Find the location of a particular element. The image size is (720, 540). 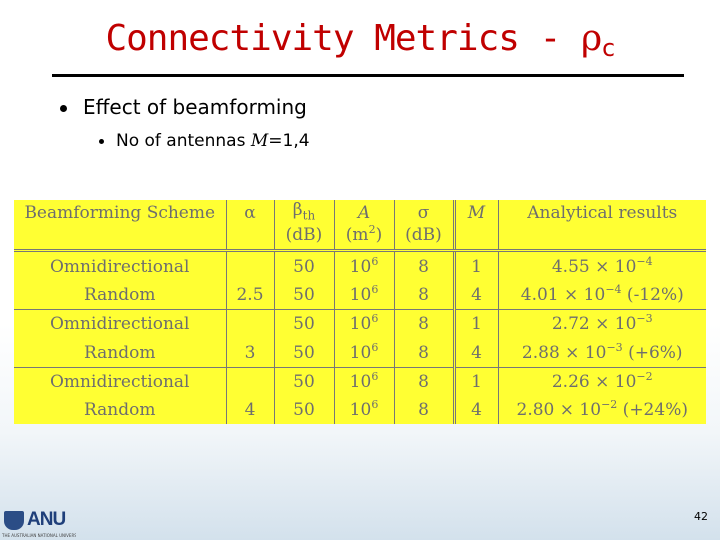

bullet1-text: Effect of beamforming is located at coordinates (195, 107).